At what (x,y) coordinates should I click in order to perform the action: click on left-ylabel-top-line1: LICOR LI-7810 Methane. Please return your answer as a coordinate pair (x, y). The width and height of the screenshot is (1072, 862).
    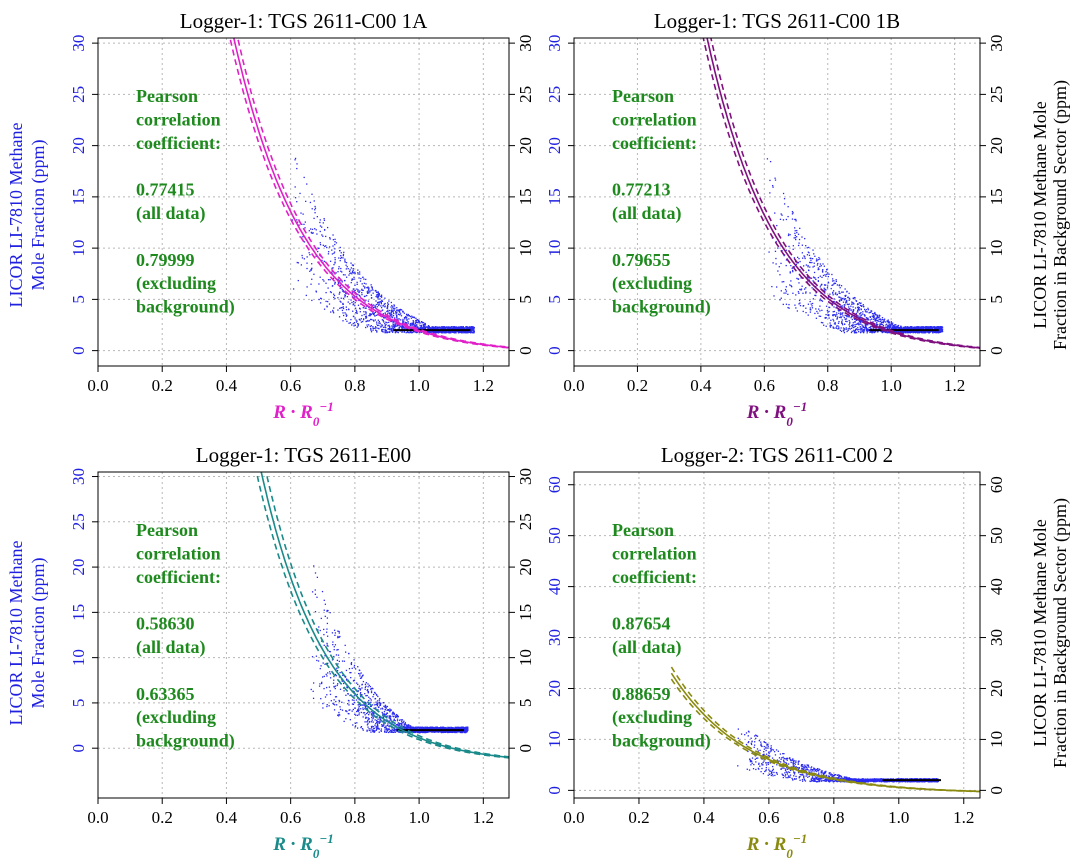
    Looking at the image, I should click on (16, 215).